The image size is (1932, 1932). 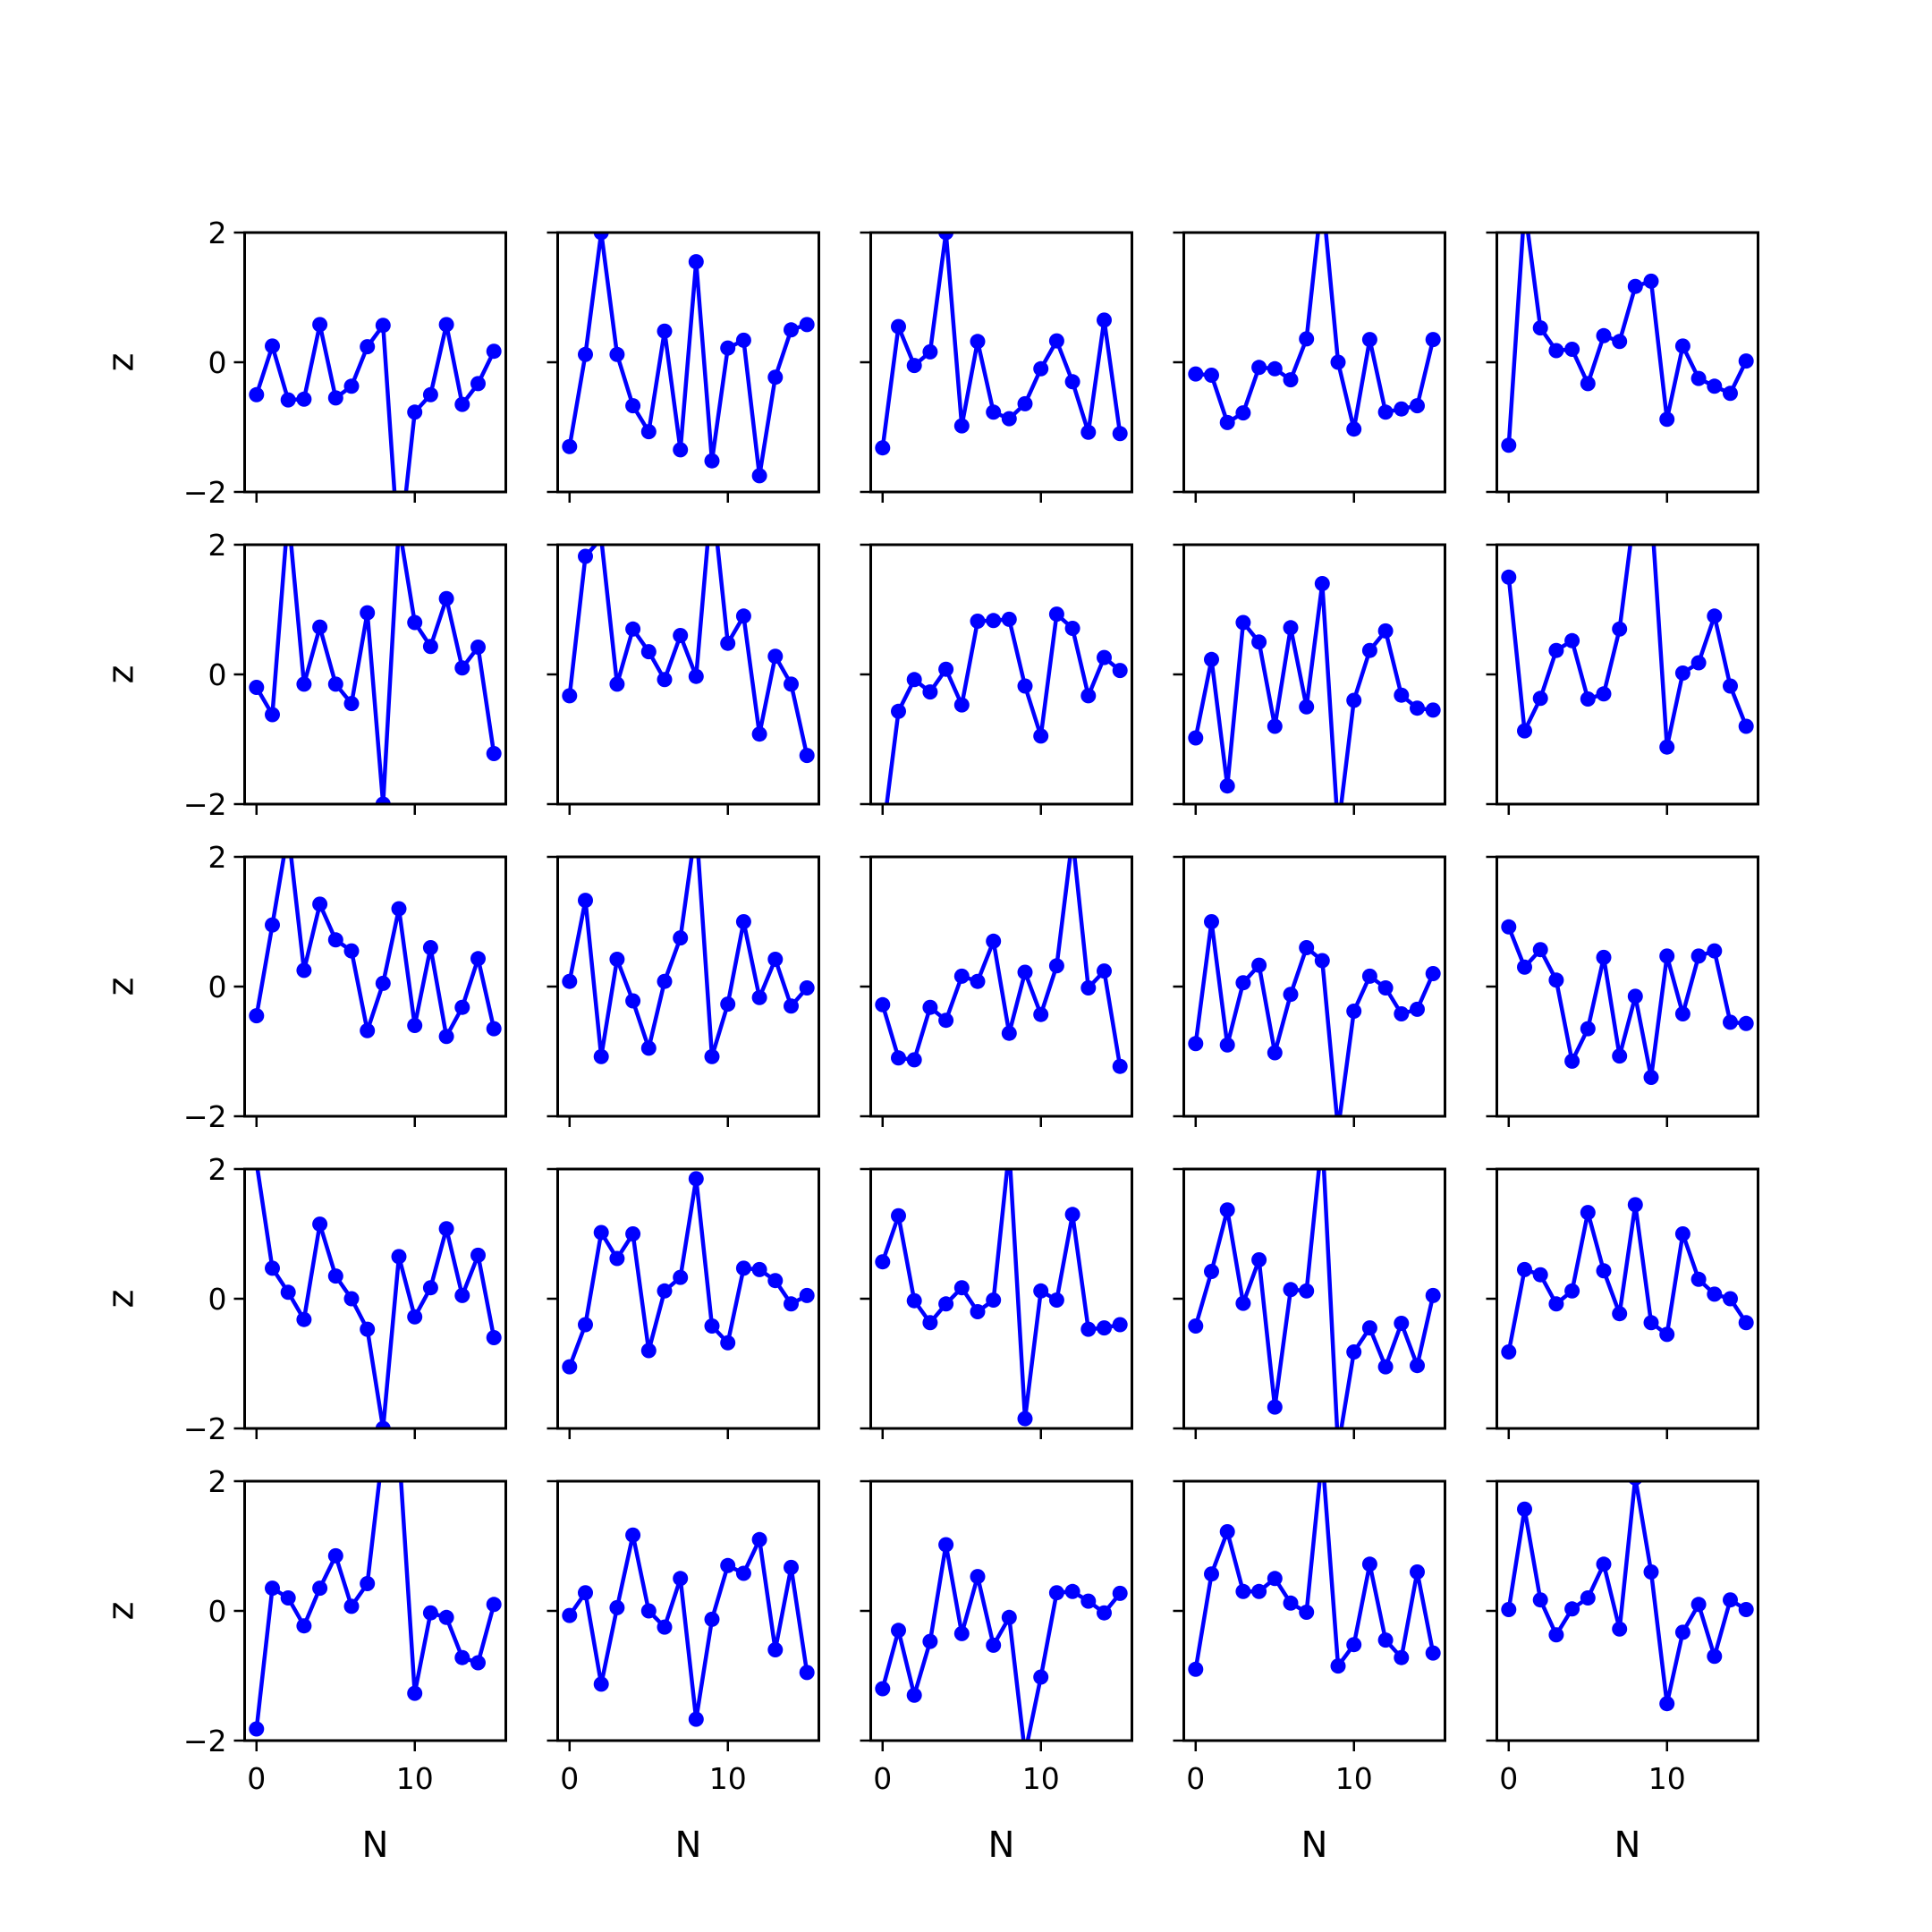 What do you see at coordinates (1667, 1778) in the screenshot?
I see `x-tick-label: 10` at bounding box center [1667, 1778].